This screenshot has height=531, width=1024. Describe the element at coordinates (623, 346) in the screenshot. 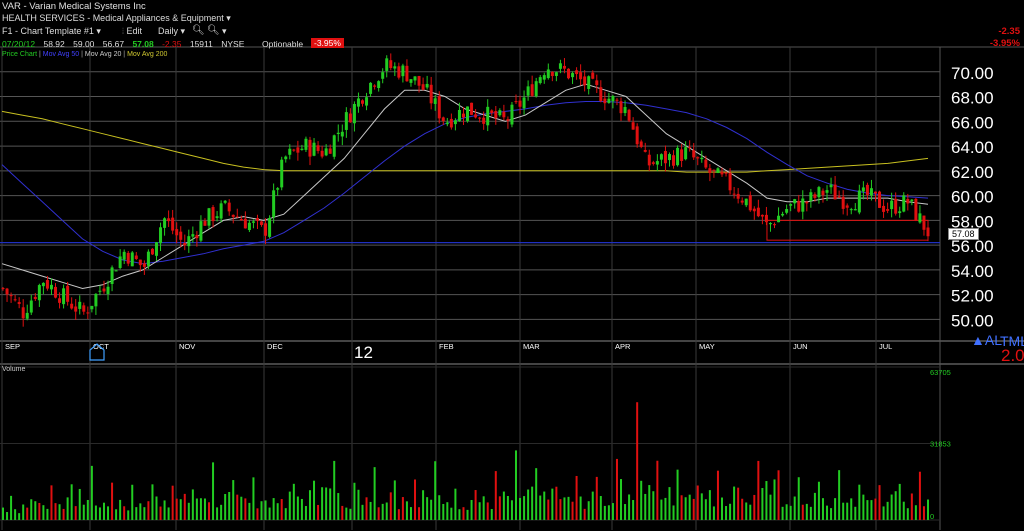

I see `x-tick-label: APR` at that location.